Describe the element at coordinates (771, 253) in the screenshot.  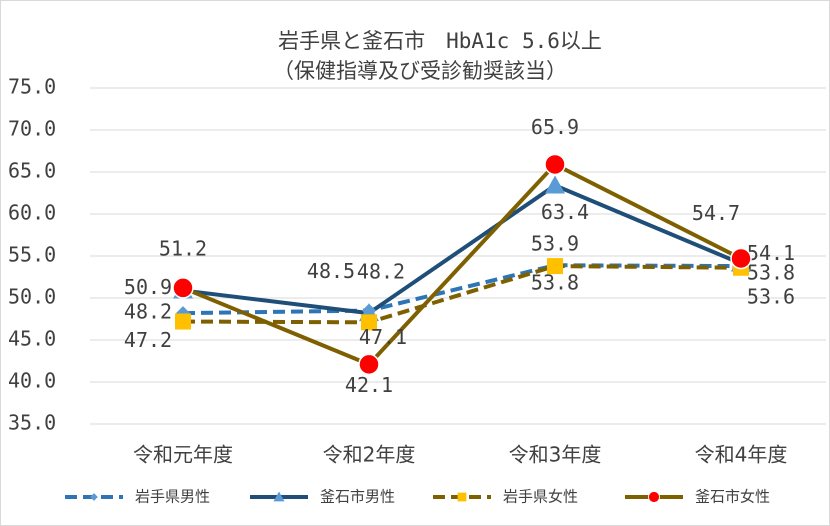
I see `value-label: 54.1` at that location.